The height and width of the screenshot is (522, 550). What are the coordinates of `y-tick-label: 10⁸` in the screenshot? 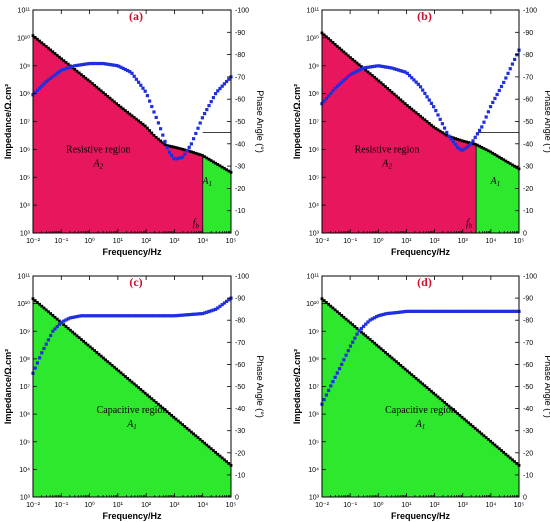 It's located at (24, 94).